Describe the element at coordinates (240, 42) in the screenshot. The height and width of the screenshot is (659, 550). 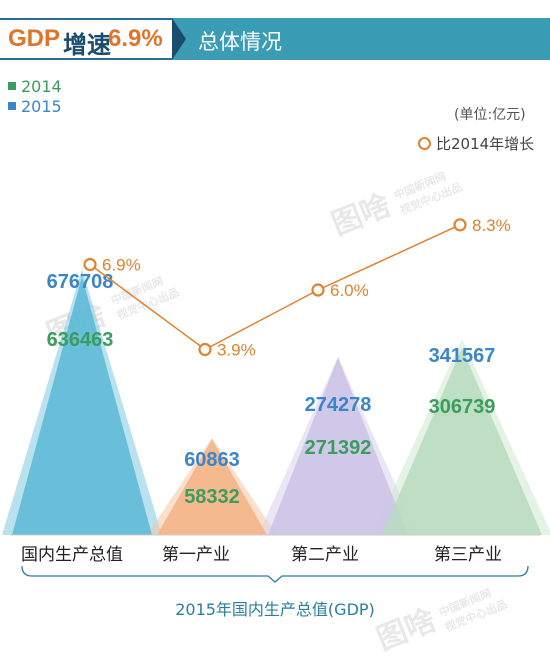
I see `header-subtitle: 总体情况` at that location.